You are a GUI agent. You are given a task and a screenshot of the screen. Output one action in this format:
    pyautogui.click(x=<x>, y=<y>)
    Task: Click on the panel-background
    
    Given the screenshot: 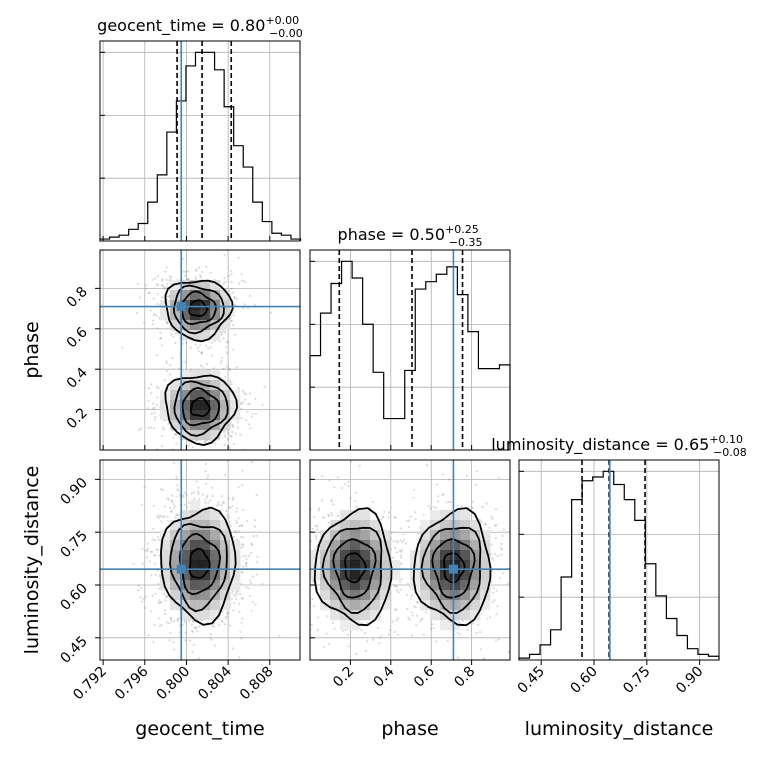 What is the action you would take?
    pyautogui.click(x=619, y=560)
    